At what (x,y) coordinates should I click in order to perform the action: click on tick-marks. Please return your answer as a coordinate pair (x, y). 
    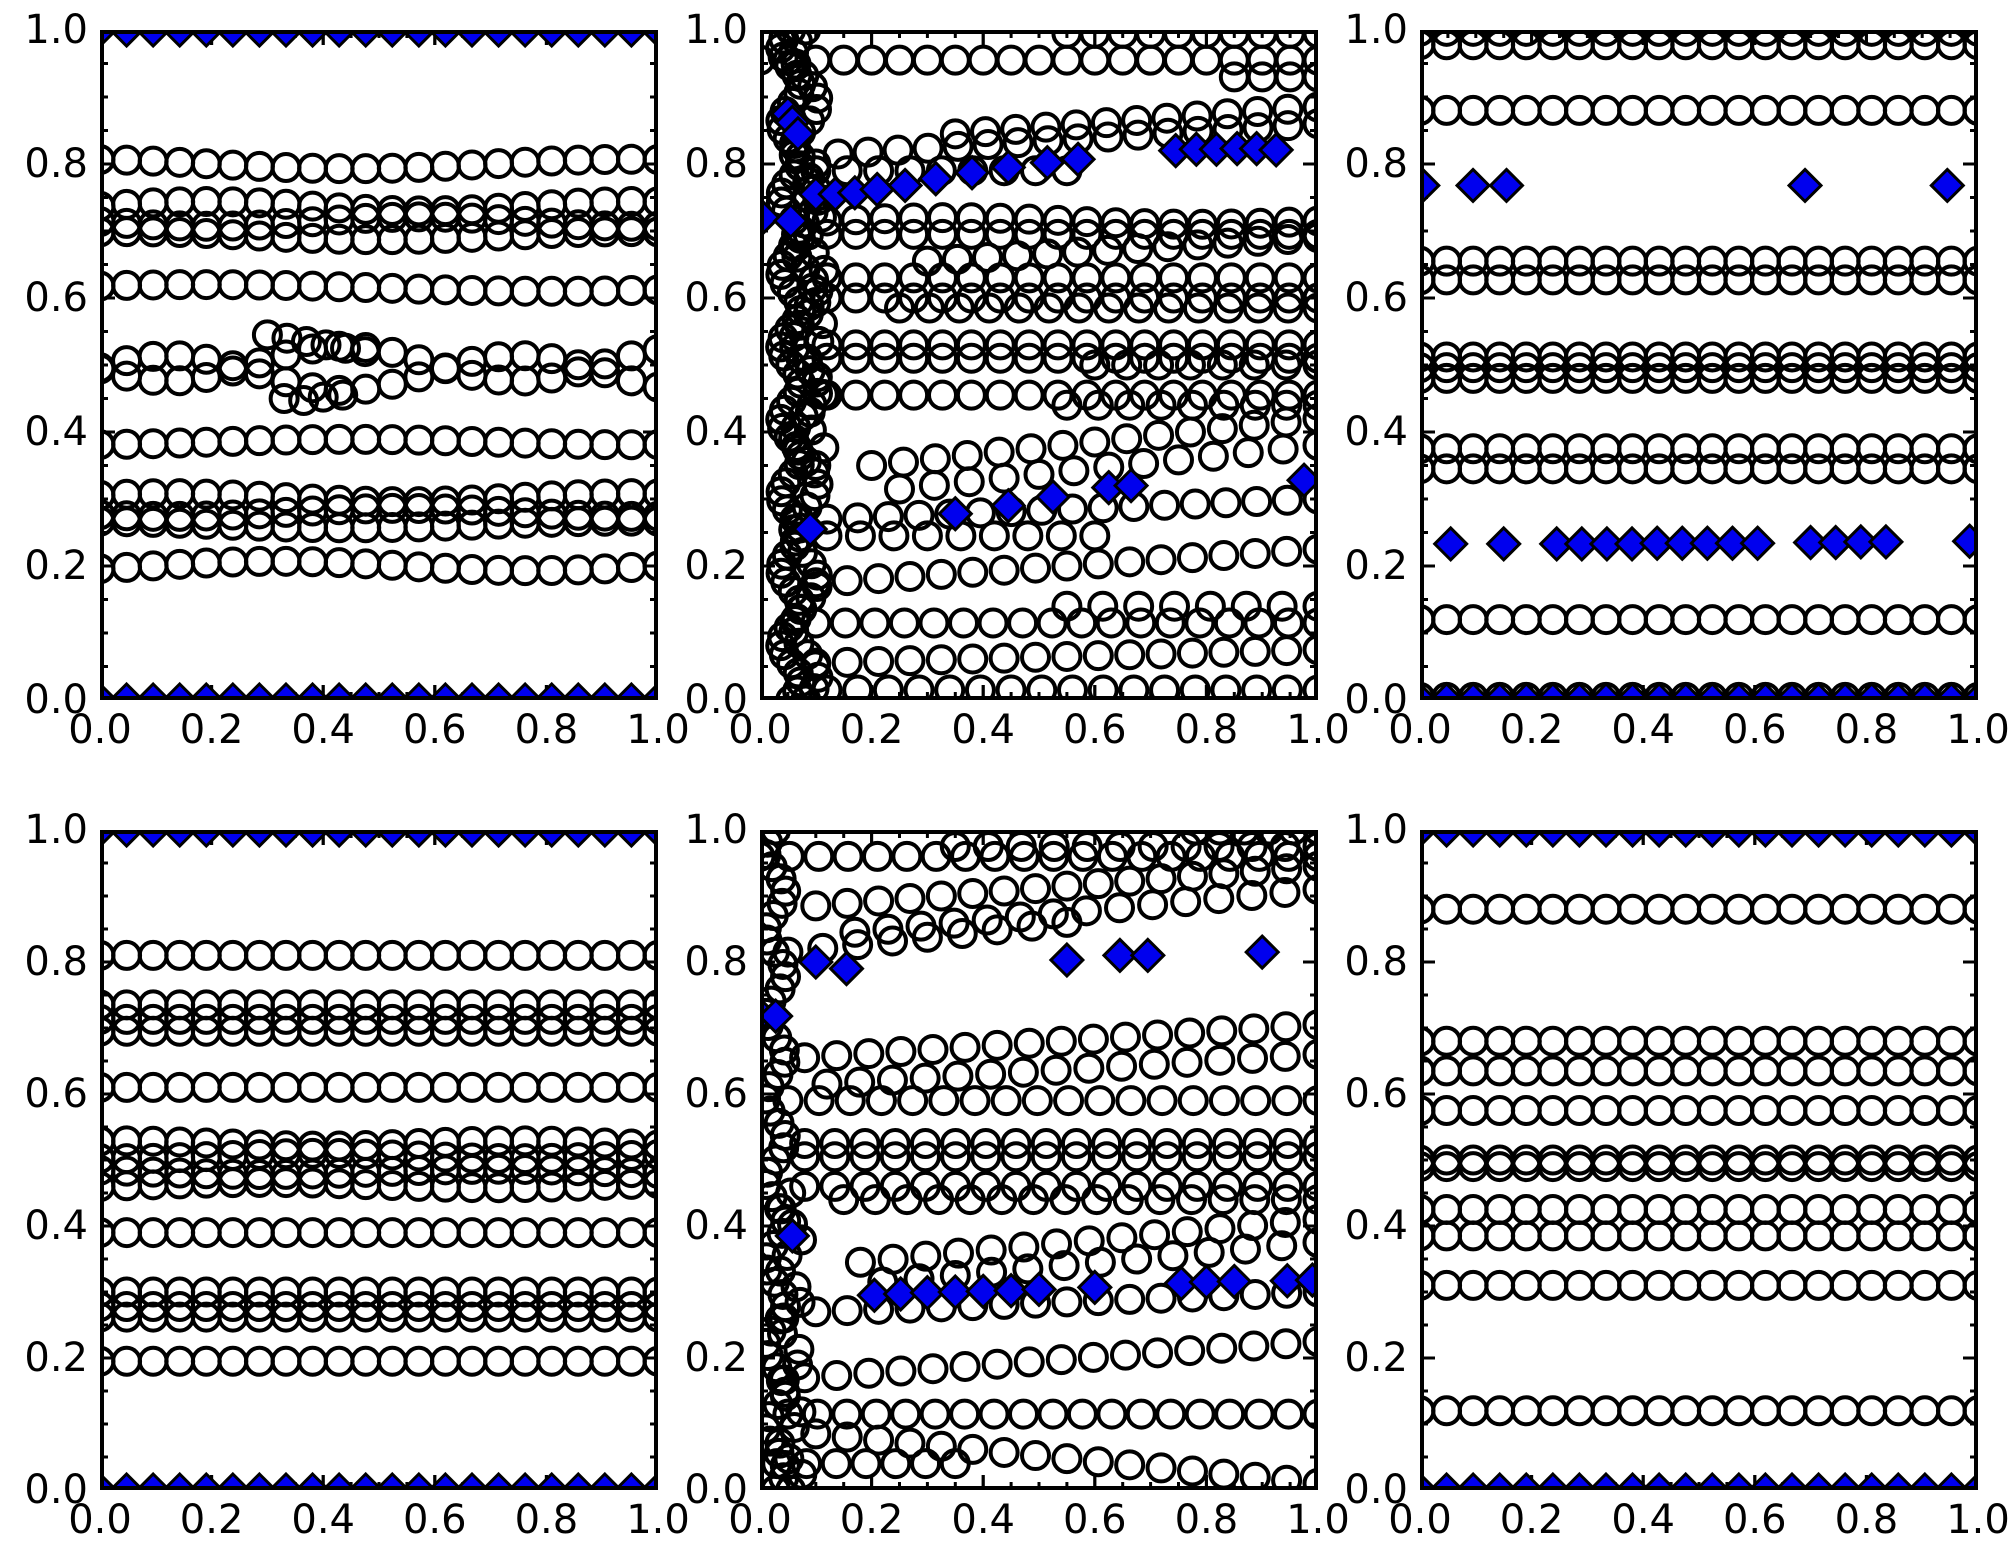
    Looking at the image, I should click on (379, 365).